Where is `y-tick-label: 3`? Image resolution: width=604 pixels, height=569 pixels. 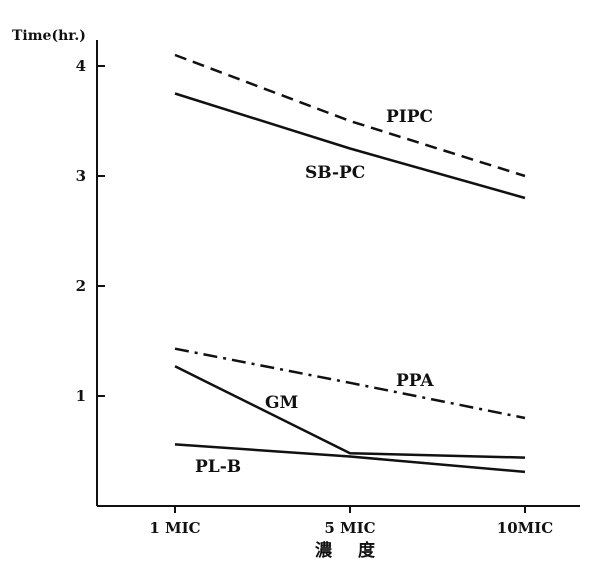 y-tick-label: 3 is located at coordinates (81, 176).